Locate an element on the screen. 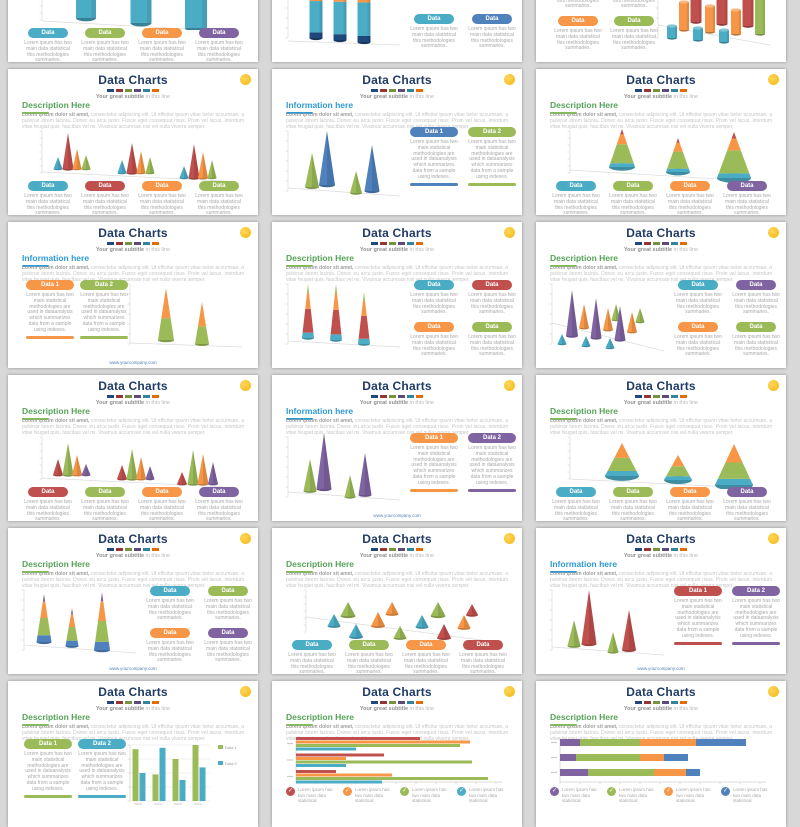  body-text-lead: Lorem ipsum dolor sit amet, is located at coordinates (56, 115).